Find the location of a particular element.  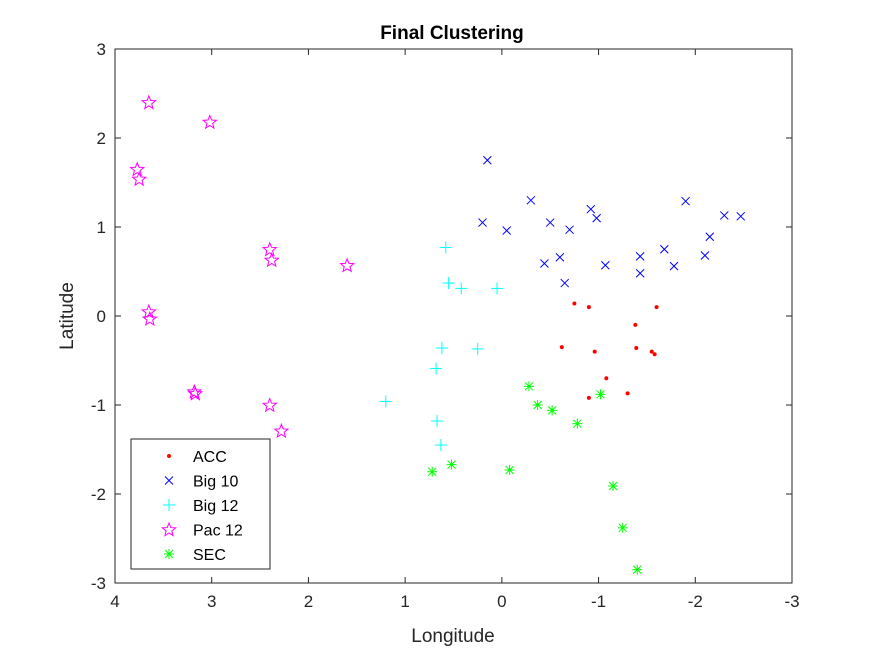

legend-label: Pac 12 is located at coordinates (218, 531).